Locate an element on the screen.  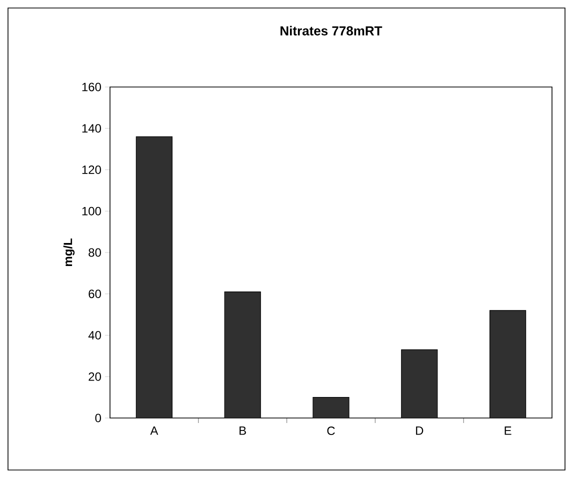
y-tick-label: 120 is located at coordinates (91, 170).